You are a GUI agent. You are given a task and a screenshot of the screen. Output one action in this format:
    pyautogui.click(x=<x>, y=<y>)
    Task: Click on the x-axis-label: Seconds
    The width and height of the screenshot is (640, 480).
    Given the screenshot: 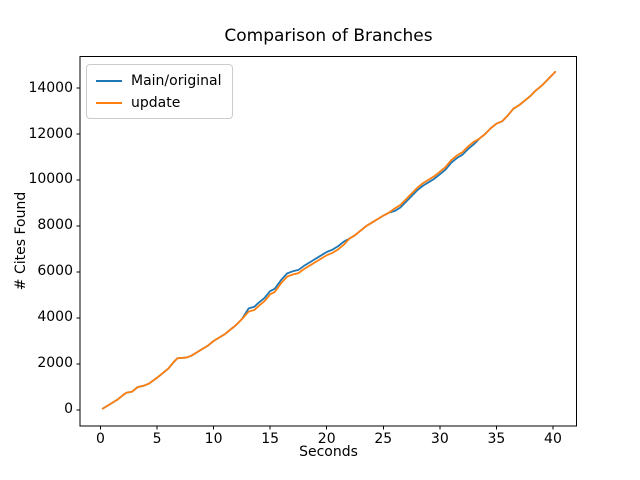 What is the action you would take?
    pyautogui.click(x=328, y=452)
    